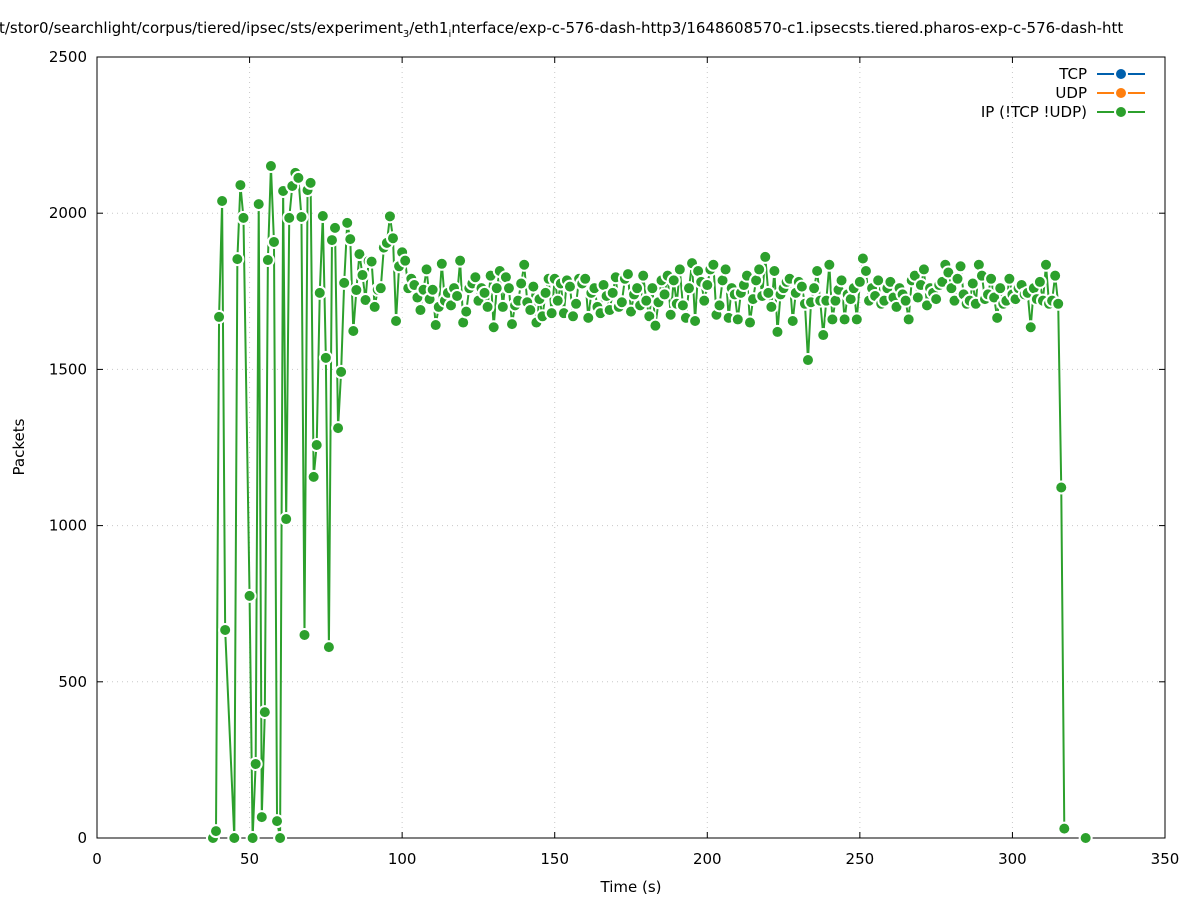 The image size is (1197, 900). What do you see at coordinates (19, 446) in the screenshot?
I see `y-axis-label: Packets` at bounding box center [19, 446].